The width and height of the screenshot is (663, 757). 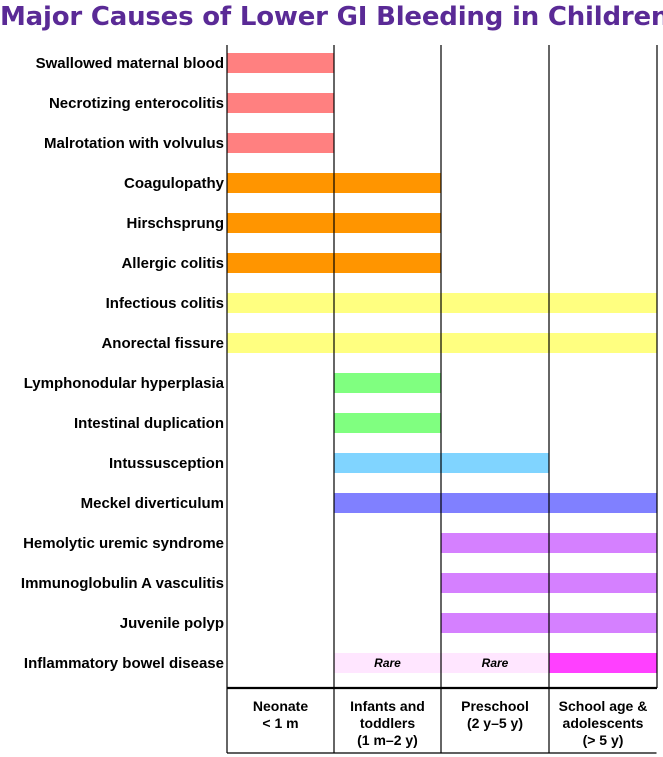 What do you see at coordinates (603, 706) in the screenshot?
I see `column-header-line: School age &` at bounding box center [603, 706].